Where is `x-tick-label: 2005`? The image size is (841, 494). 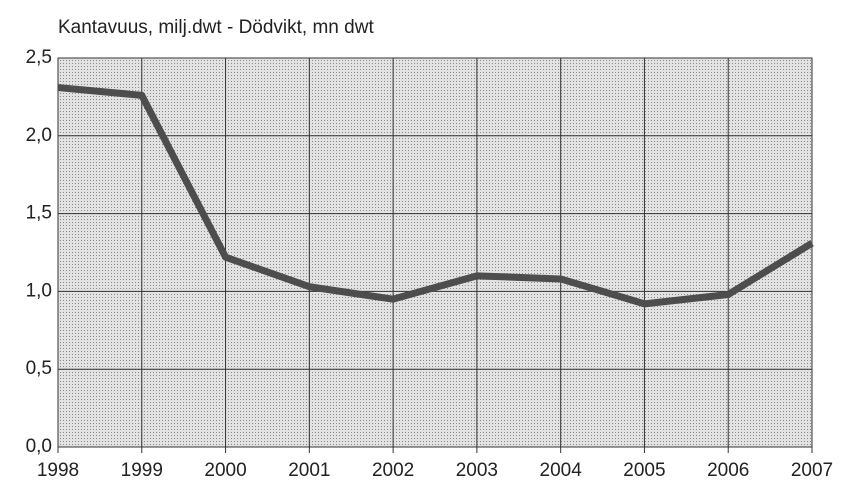 x-tick-label: 2005 is located at coordinates (644, 470).